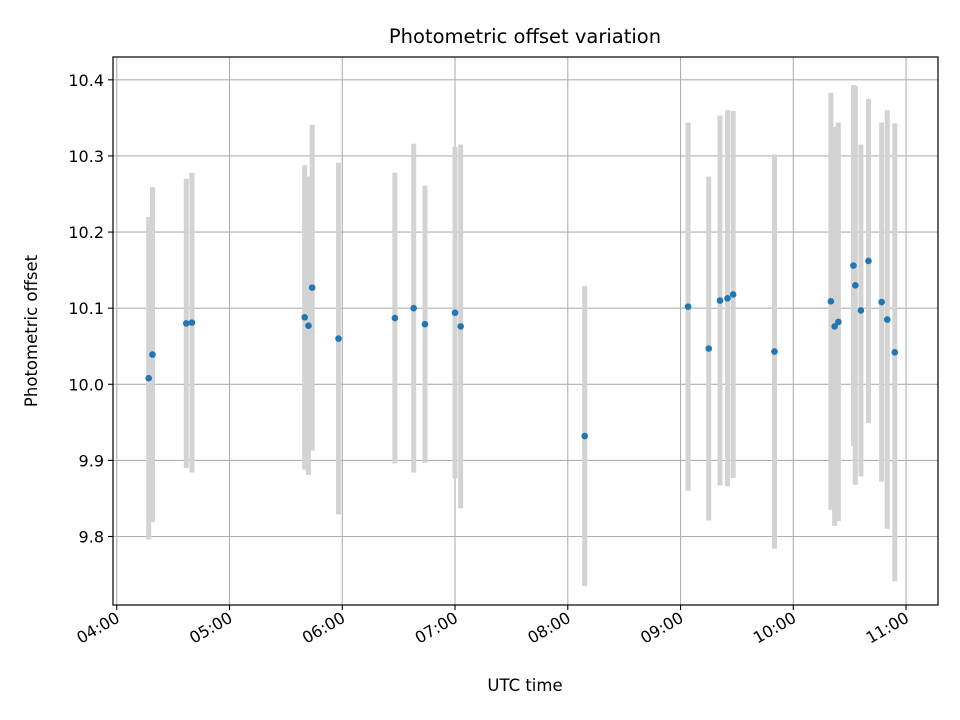  I want to click on y-axis-ticks: 9.8 9.9 10.0 10.1 10.2 10.3 10.4, so click(90, 309).